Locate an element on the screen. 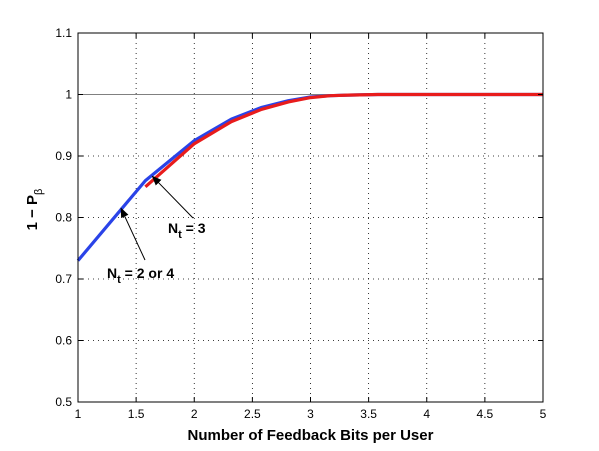  y-axis-label-subscript: β is located at coordinates (39, 192).